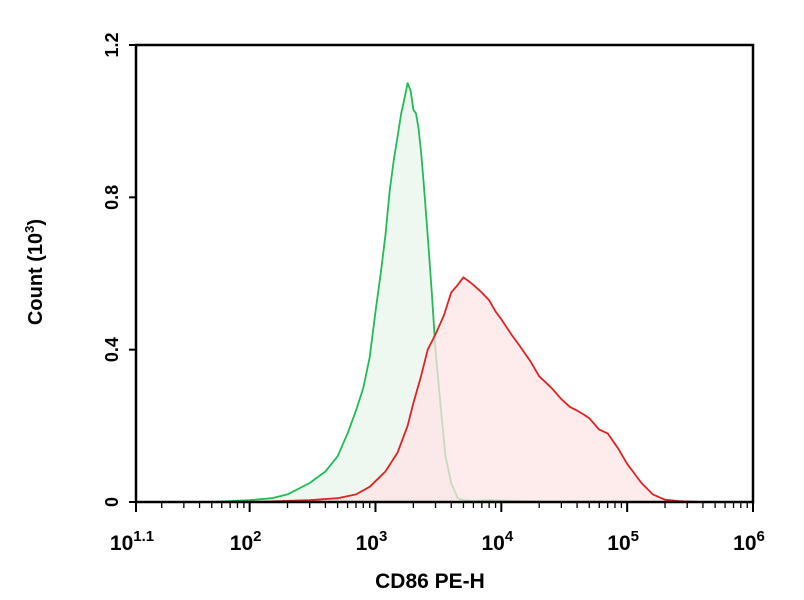 This screenshot has width=804, height=600. I want to click on x-tick-label: 101.1, so click(132, 541).